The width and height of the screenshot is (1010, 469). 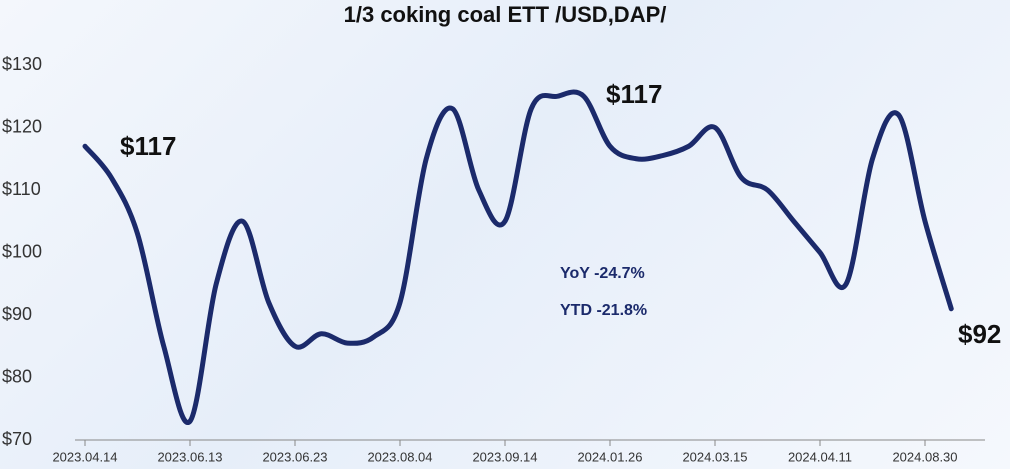 I want to click on y-tick-label: $80, so click(x=17, y=376).